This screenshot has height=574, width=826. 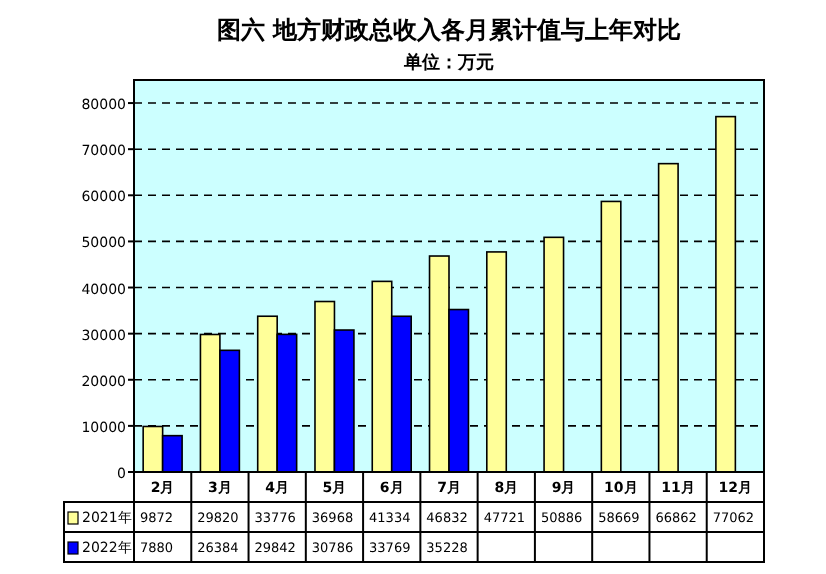 I want to click on chart-subtitle: 单位：万元, so click(x=448, y=63).